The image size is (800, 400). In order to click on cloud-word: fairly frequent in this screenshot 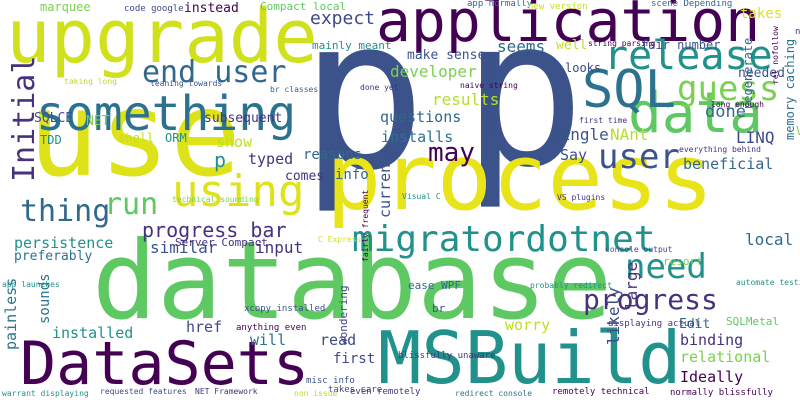, I will do `click(365, 225)`.